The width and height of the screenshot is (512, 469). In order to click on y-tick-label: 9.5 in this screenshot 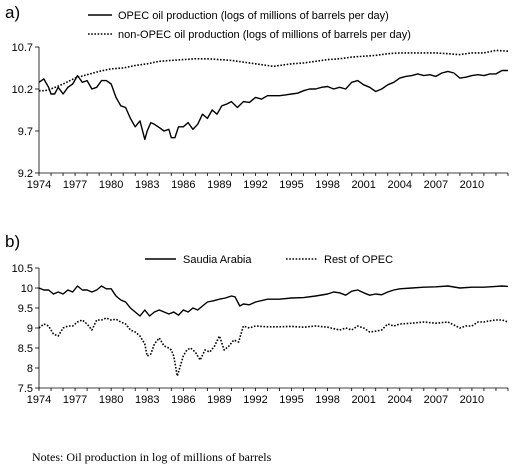, I will do `click(25, 309)`.